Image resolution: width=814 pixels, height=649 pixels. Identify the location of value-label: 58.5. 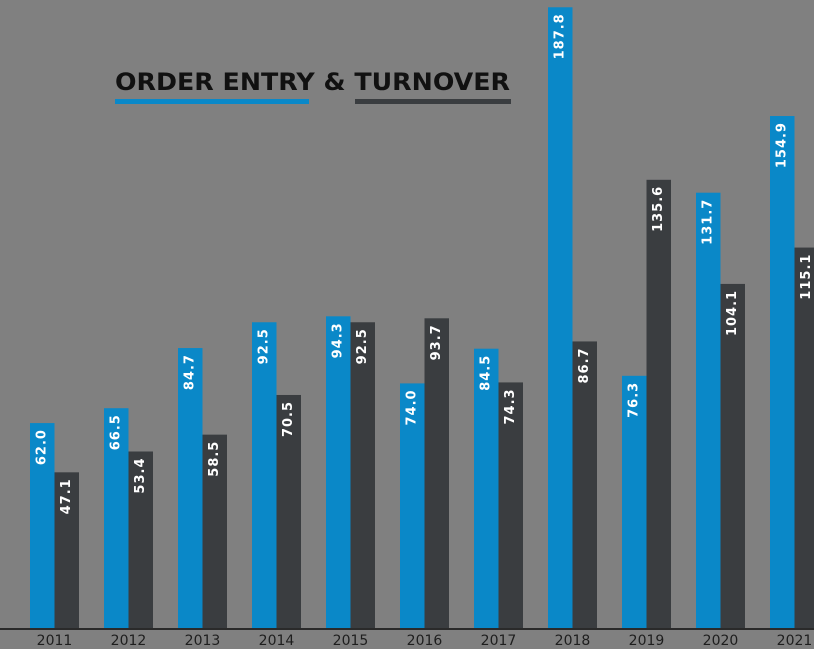
(214, 459).